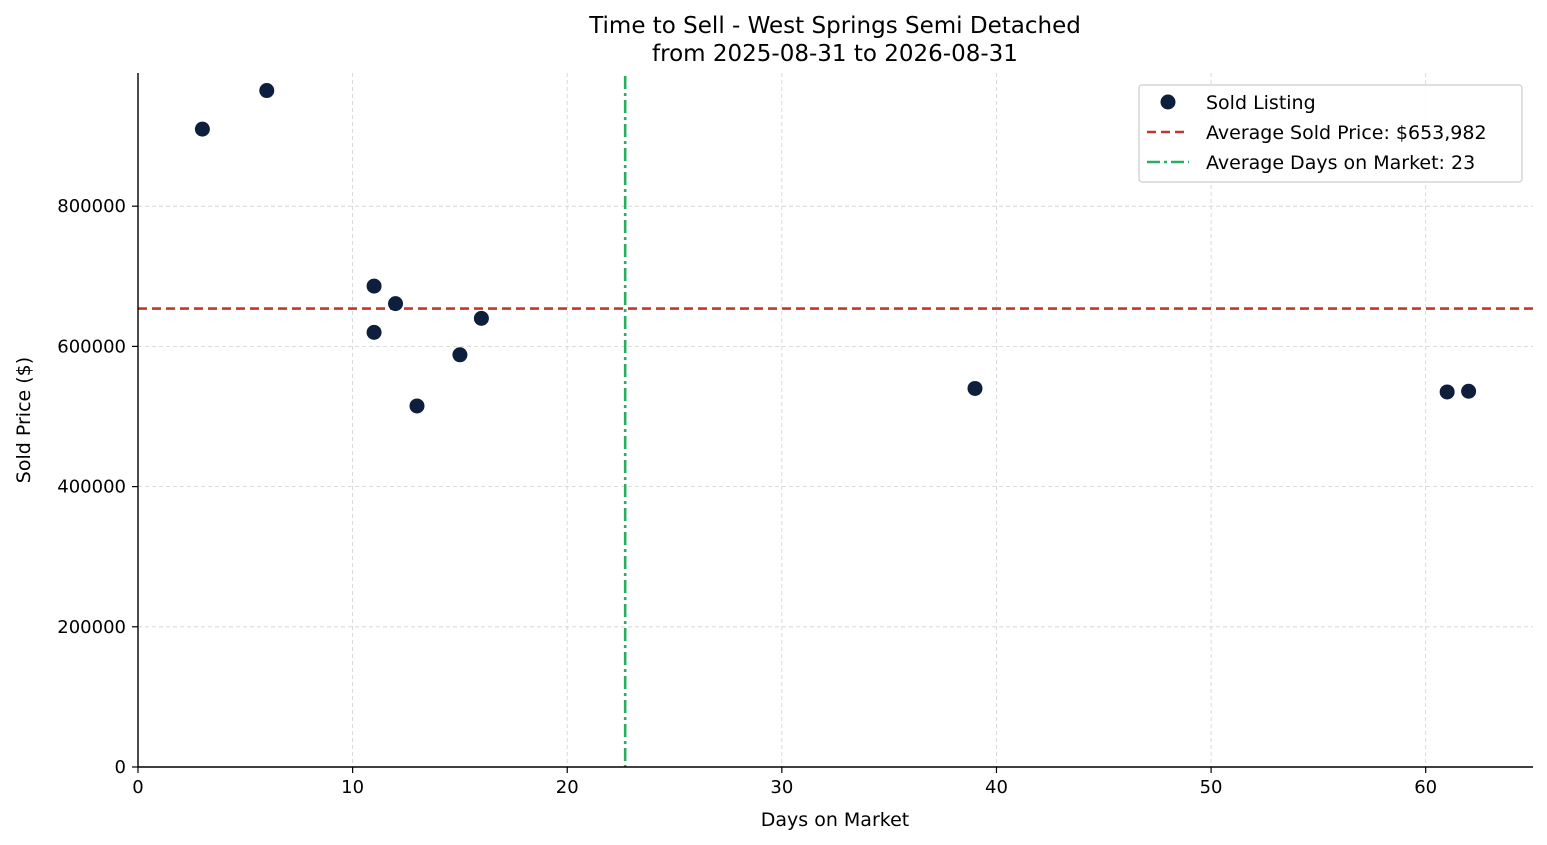  I want to click on x-tick-label: 10, so click(352, 787).